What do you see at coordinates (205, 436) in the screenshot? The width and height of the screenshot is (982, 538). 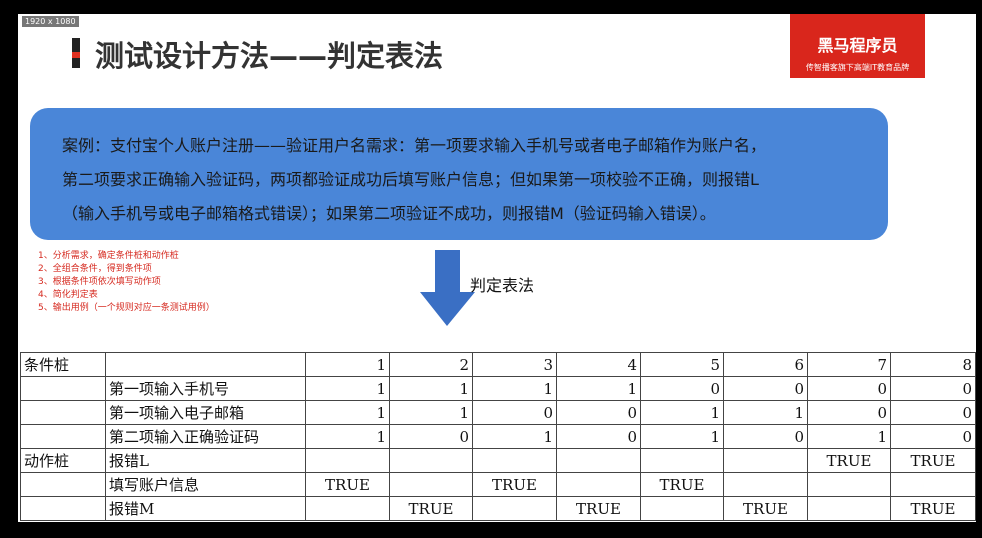 I see `table-cell: 第二项输入正确验证码` at bounding box center [205, 436].